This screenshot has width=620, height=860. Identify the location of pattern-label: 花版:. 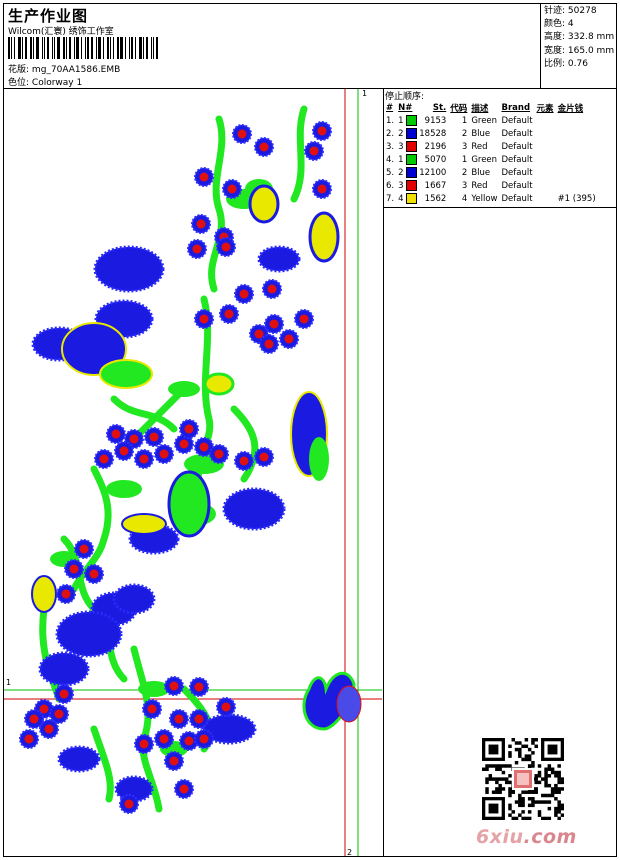
(19, 70).